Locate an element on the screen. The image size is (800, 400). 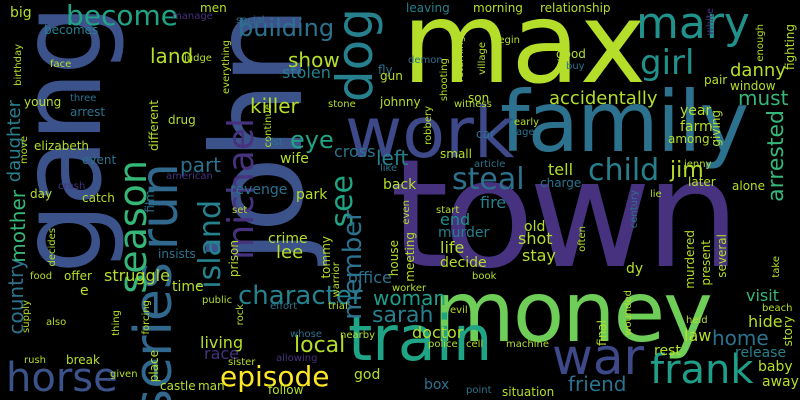
word-machine: machine is located at coordinates (527, 344).